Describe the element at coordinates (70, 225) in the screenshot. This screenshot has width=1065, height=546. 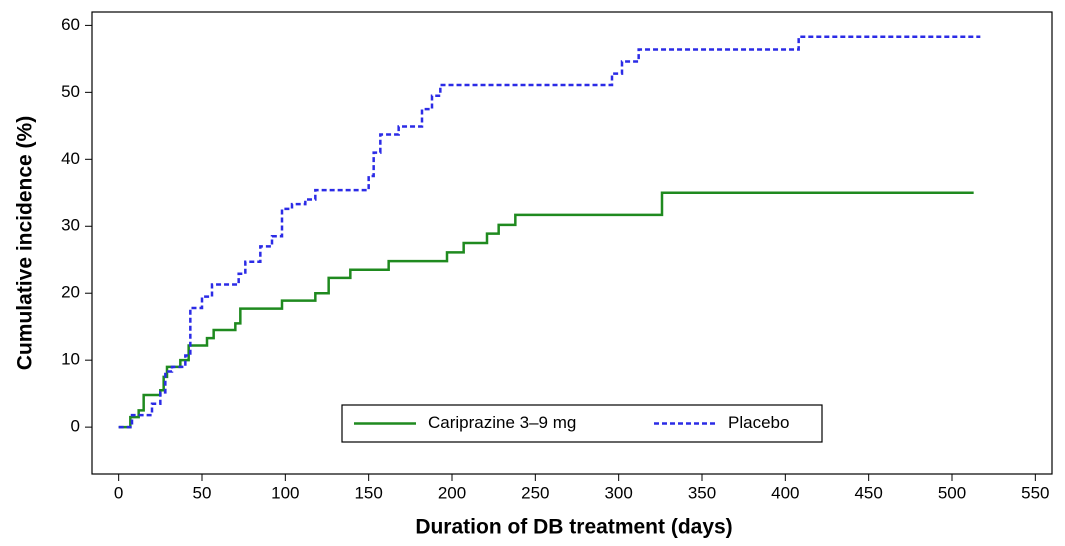
I see `y-tick-label: 30` at that location.